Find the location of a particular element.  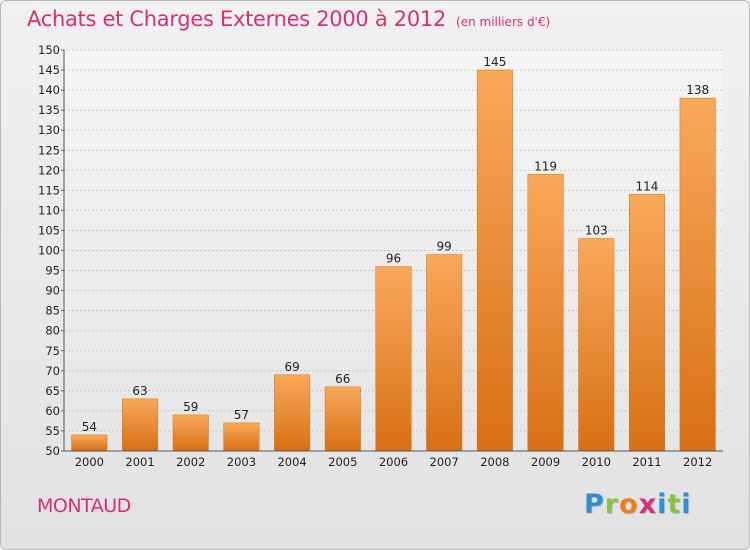

y-tick-label: 110 is located at coordinates (49, 210).